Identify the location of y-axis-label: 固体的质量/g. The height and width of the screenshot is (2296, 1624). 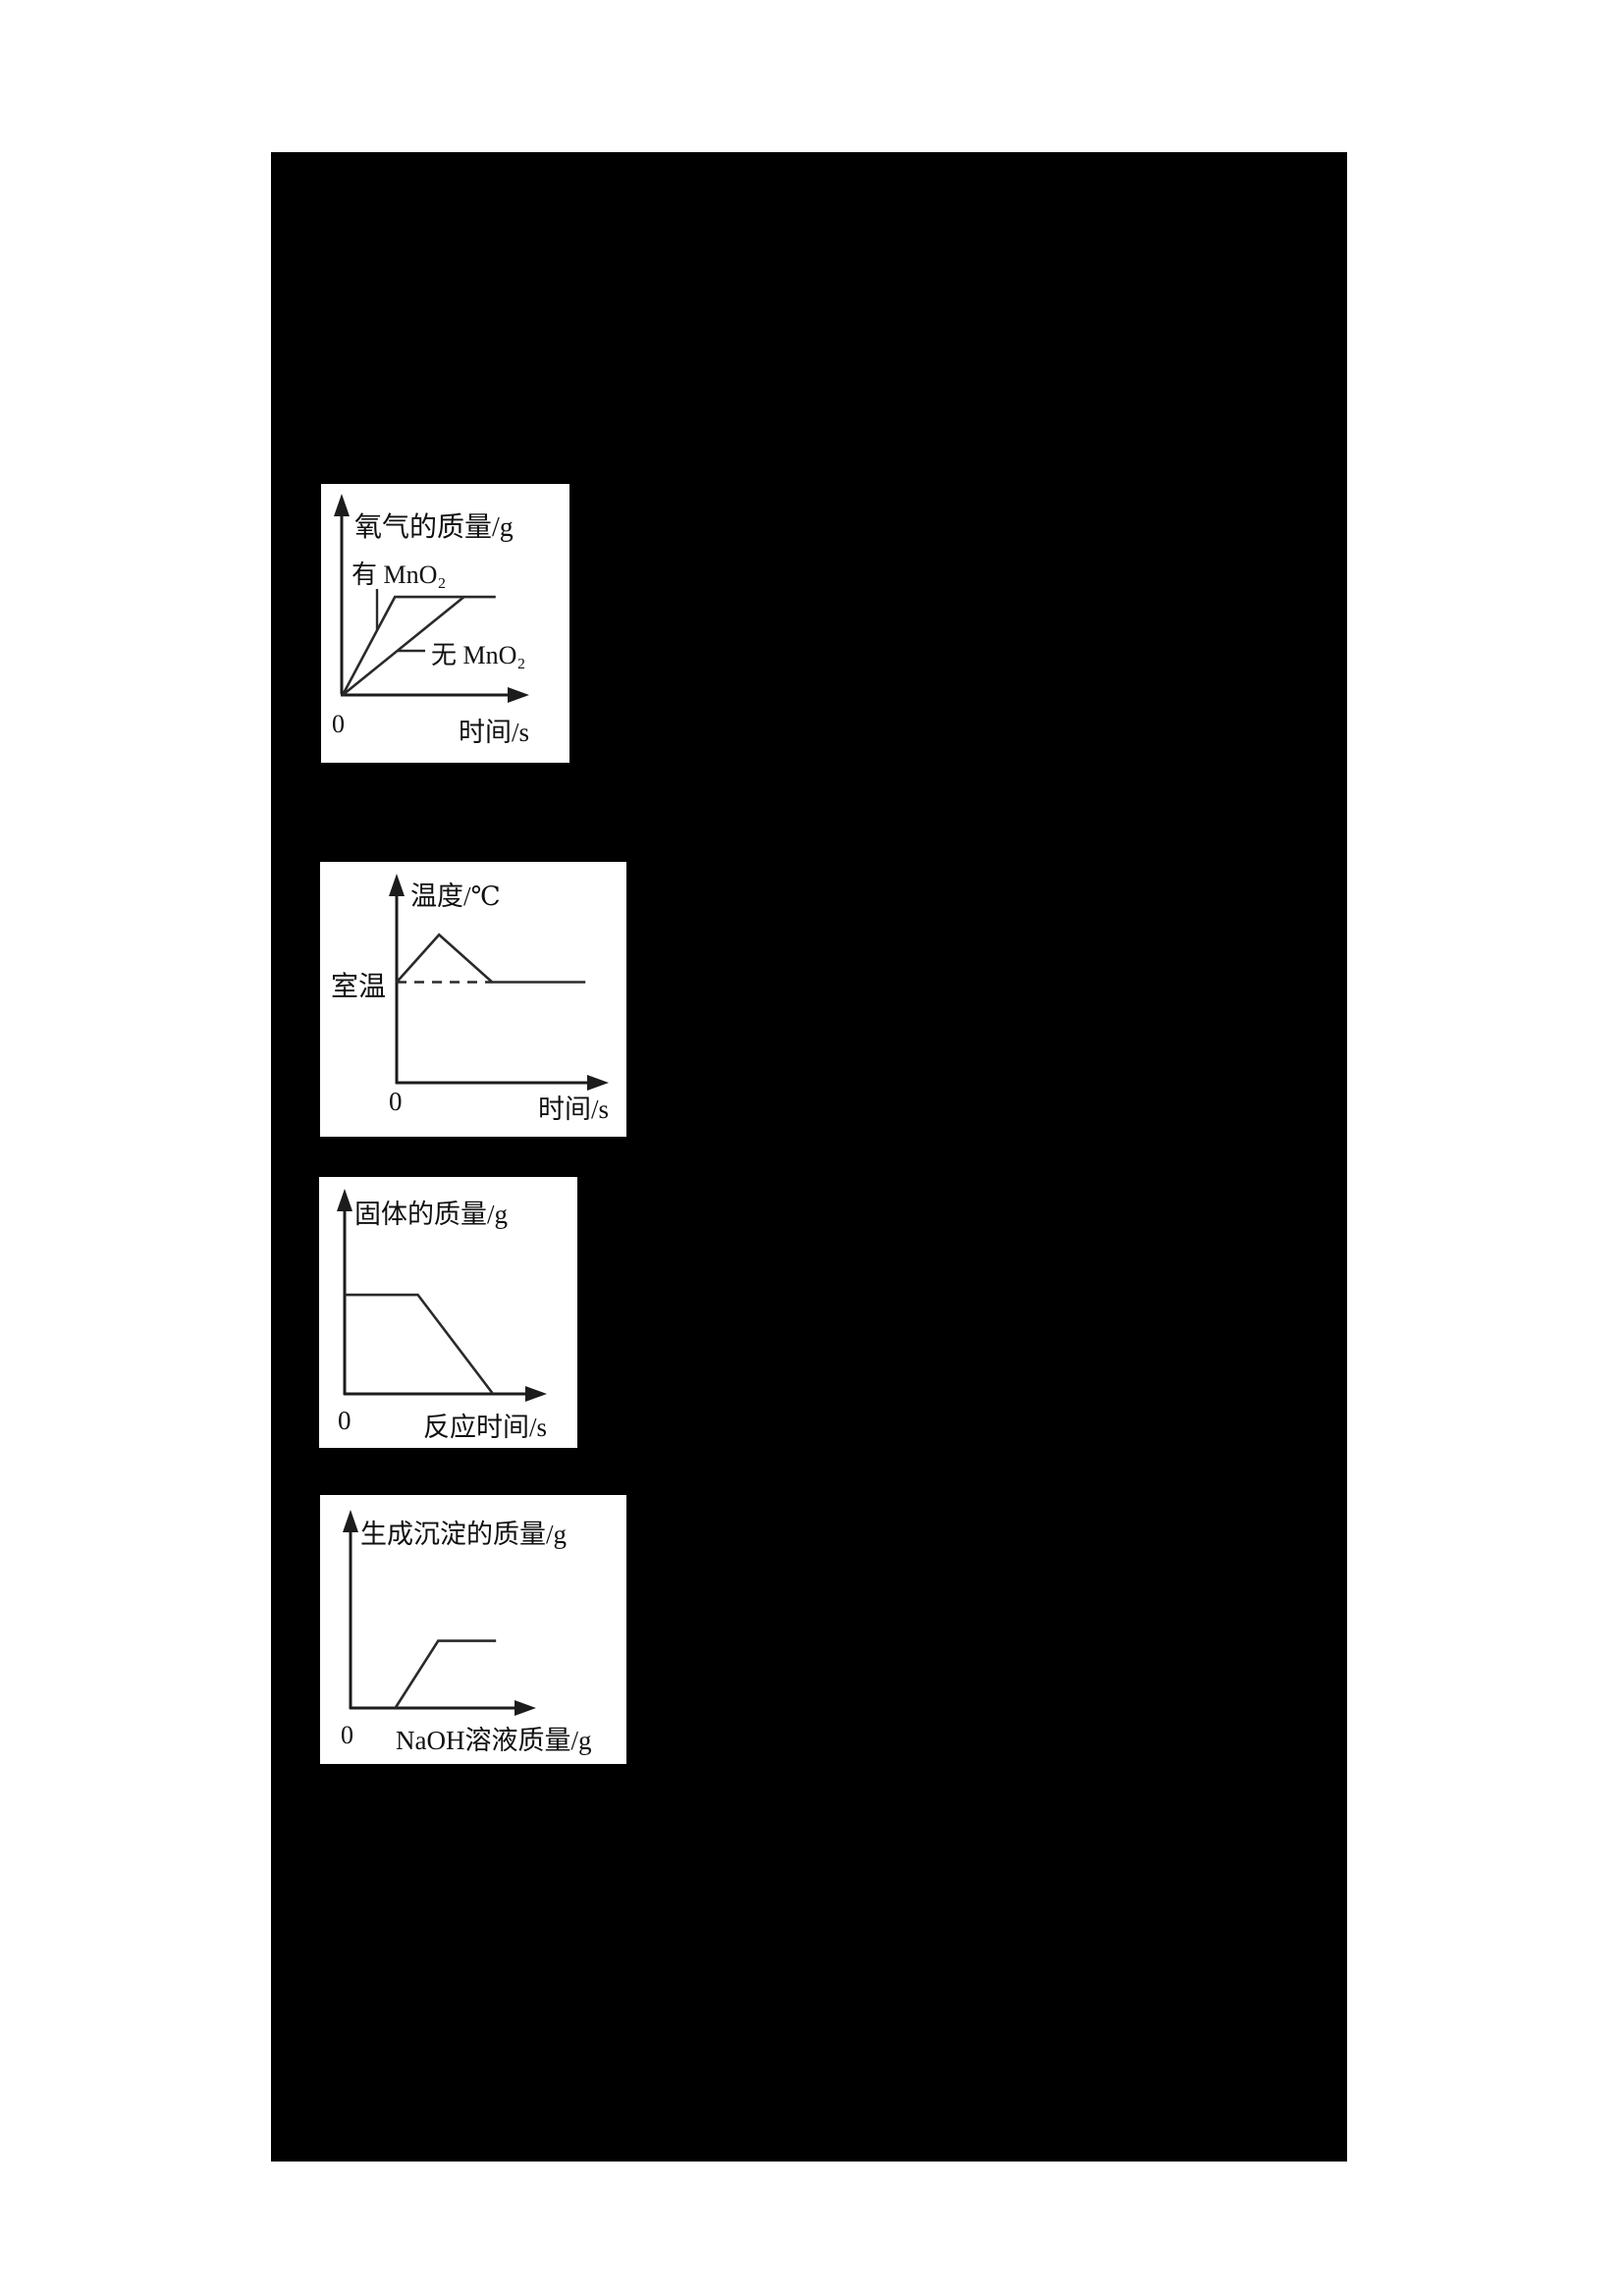
(431, 1214).